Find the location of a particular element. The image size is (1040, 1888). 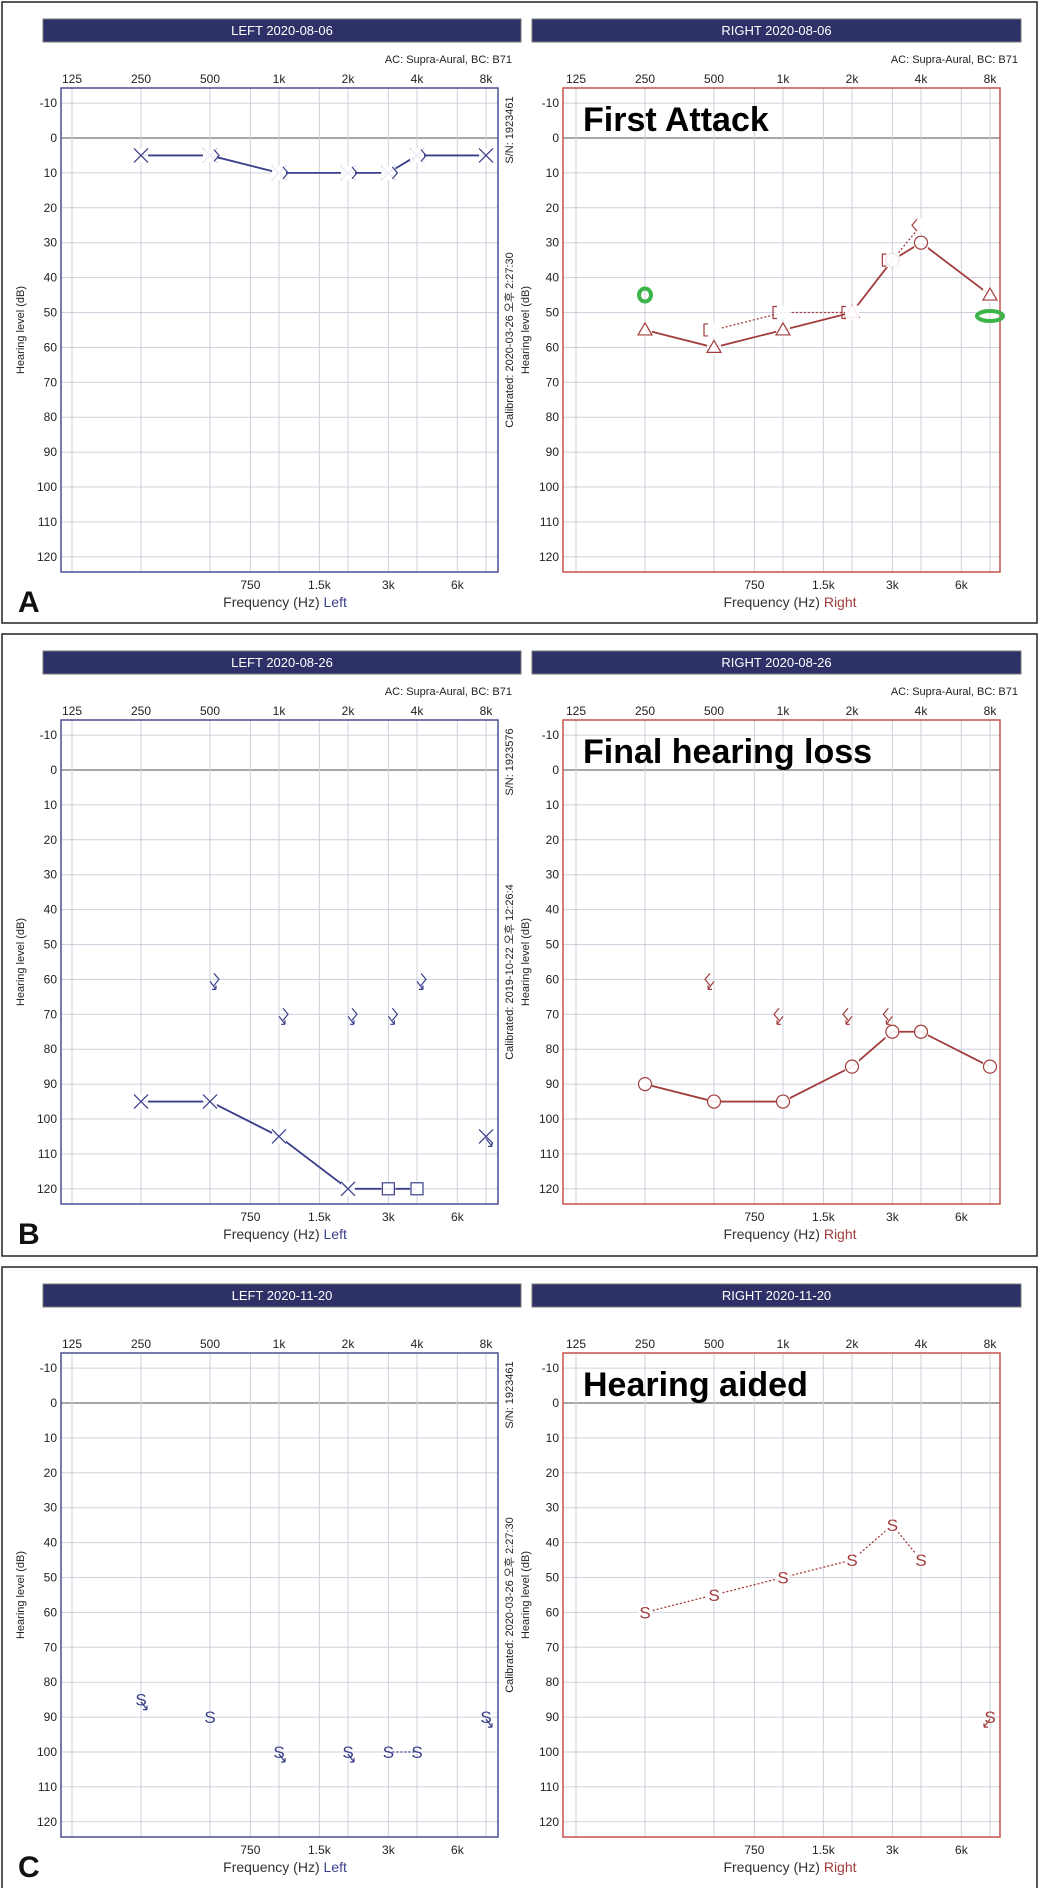

y-tick-label: 110 is located at coordinates (549, 522).